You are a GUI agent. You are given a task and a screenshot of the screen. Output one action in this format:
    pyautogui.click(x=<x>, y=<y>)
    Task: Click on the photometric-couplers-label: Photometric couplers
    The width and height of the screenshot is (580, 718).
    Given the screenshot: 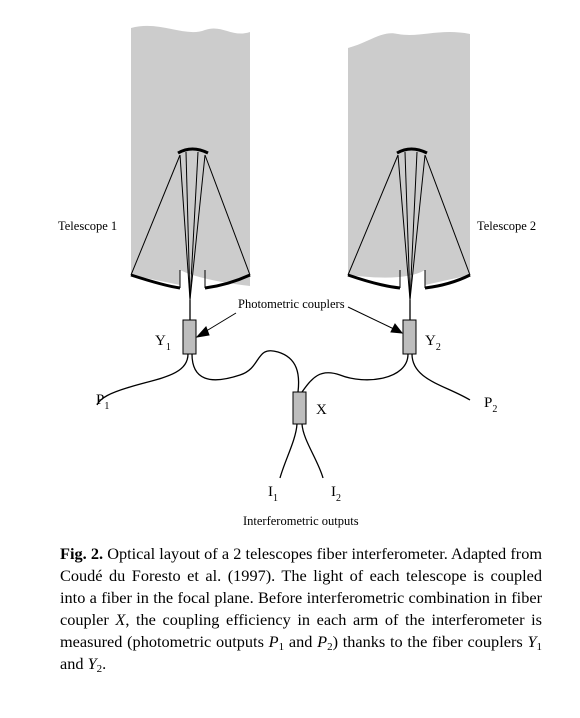 What is the action you would take?
    pyautogui.click(x=291, y=304)
    